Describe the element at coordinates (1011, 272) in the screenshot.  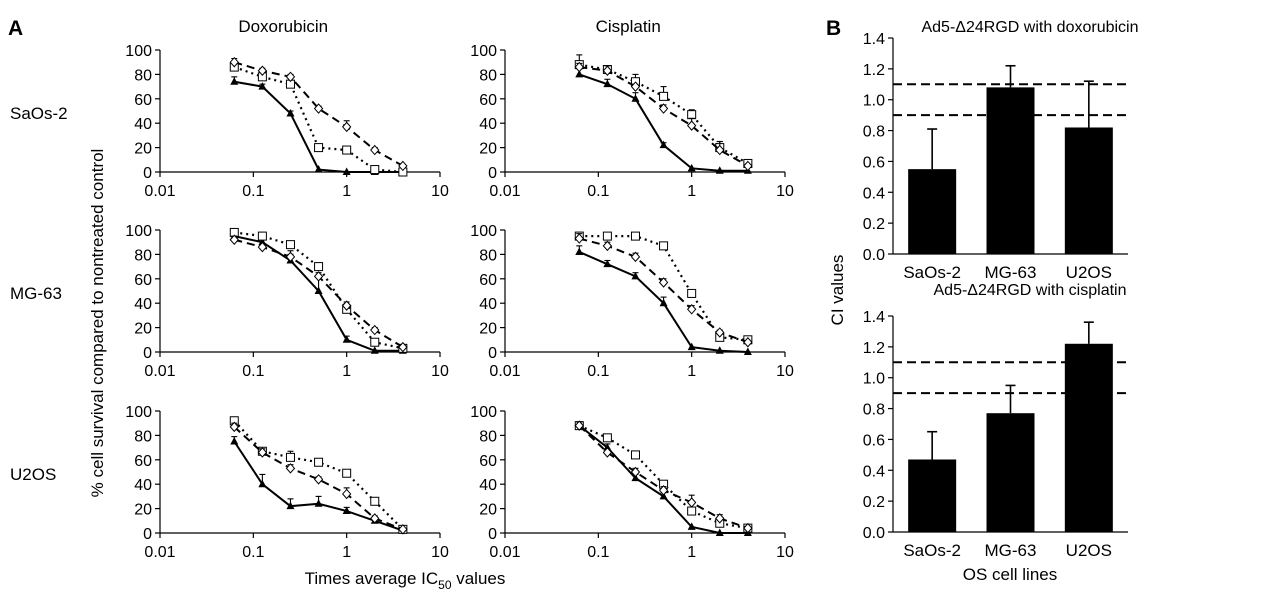
I see `category-label: MG-63` at that location.